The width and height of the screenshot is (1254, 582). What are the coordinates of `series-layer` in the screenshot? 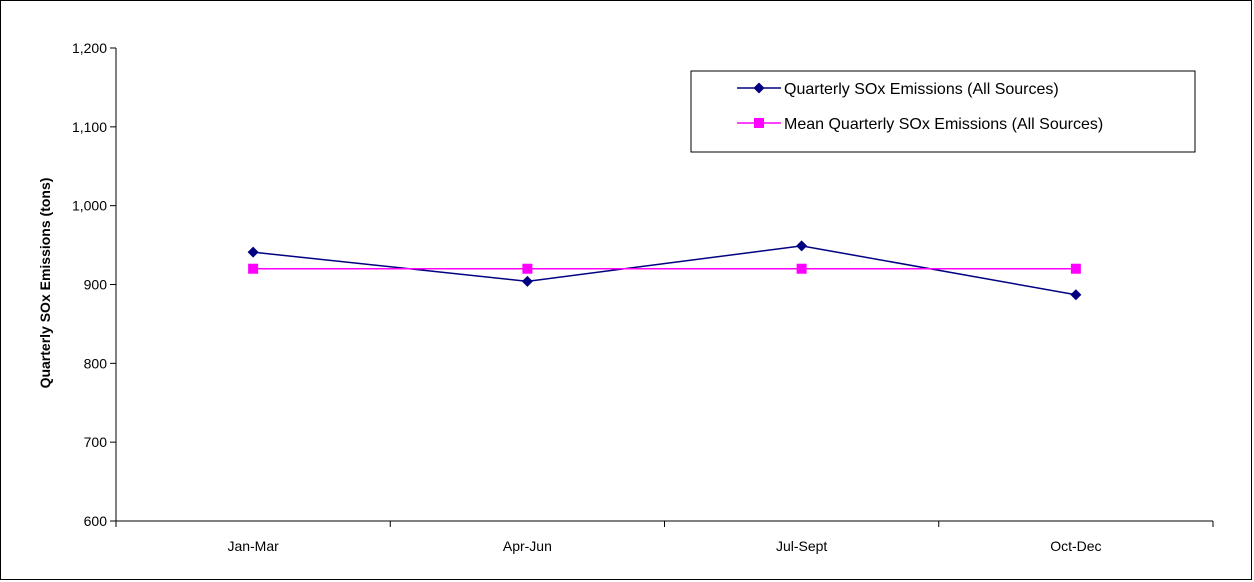 It's located at (664, 270).